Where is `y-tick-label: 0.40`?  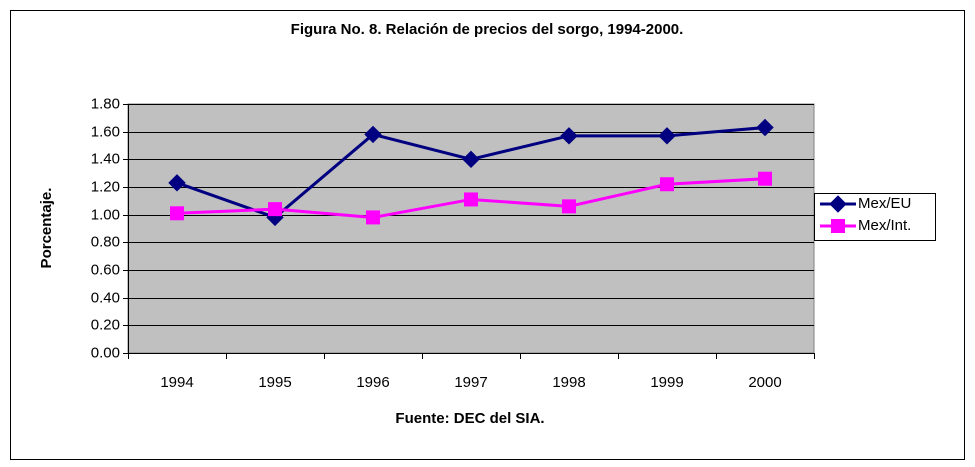
y-tick-label: 0.40 is located at coordinates (105, 297).